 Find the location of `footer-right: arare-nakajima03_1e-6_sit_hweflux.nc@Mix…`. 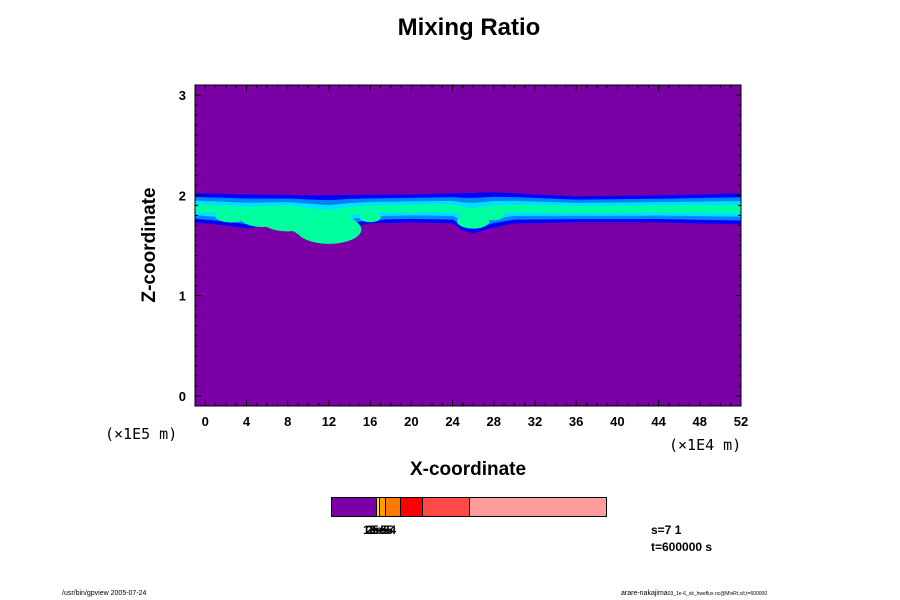

footer-right: arare-nakajima03_1e-6_sit_hweflux.nc@Mix… is located at coordinates (694, 593).